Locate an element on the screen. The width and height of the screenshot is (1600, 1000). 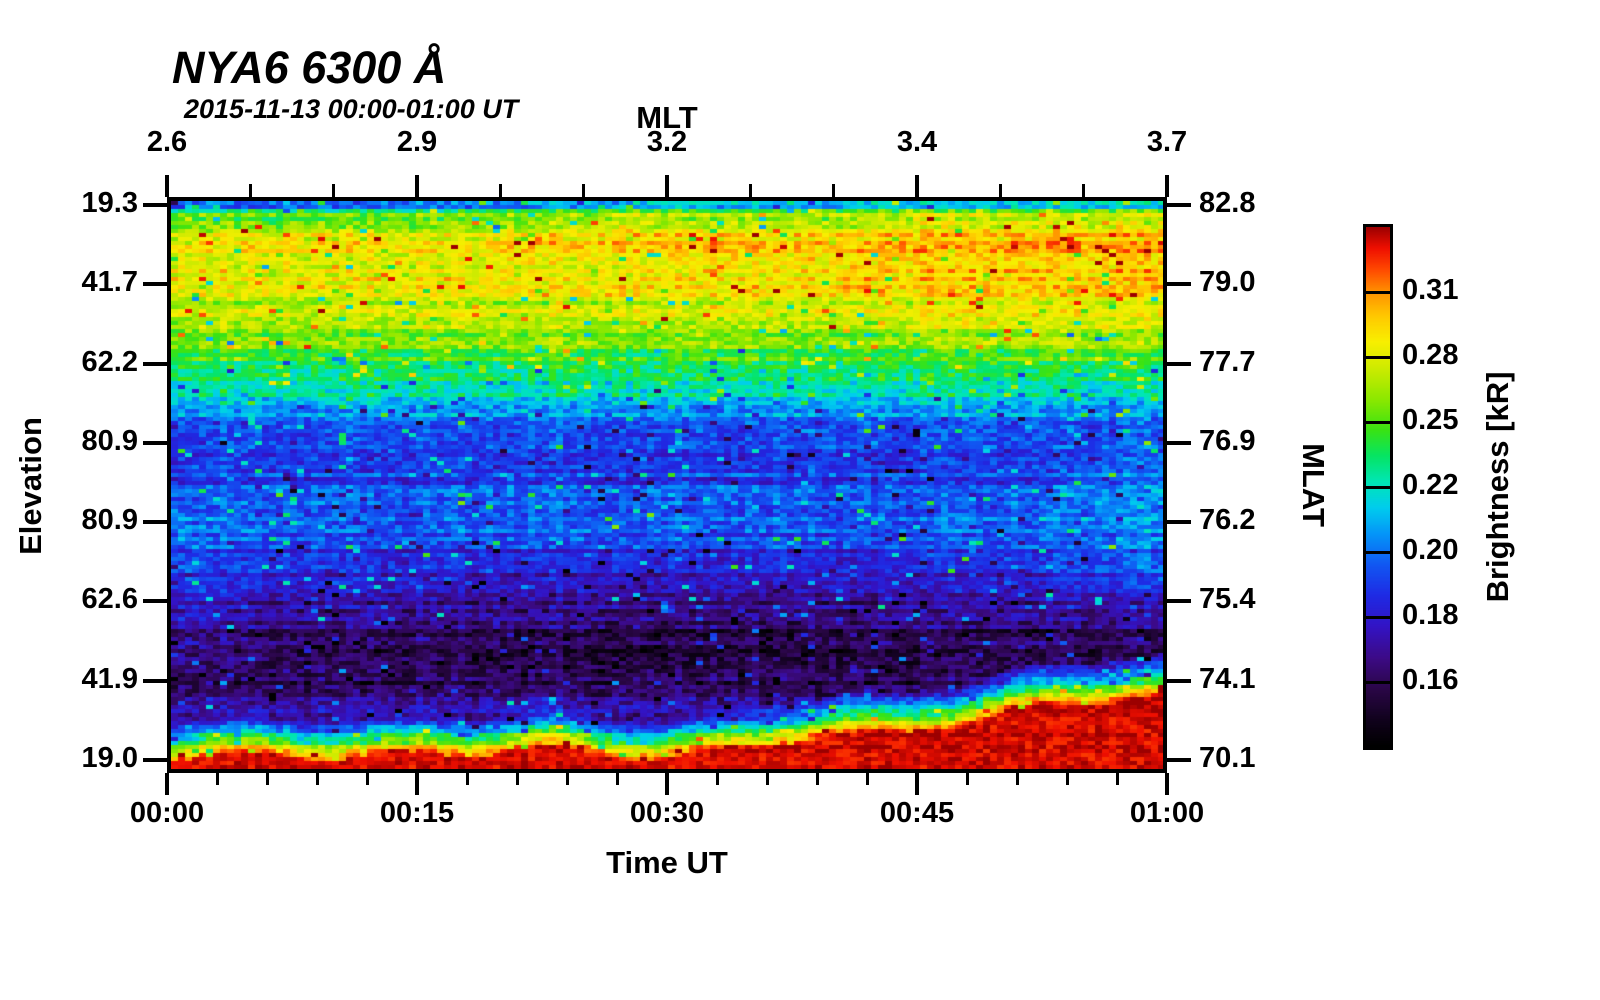
bottom-axis-tick-label: 00:30 is located at coordinates (667, 813).